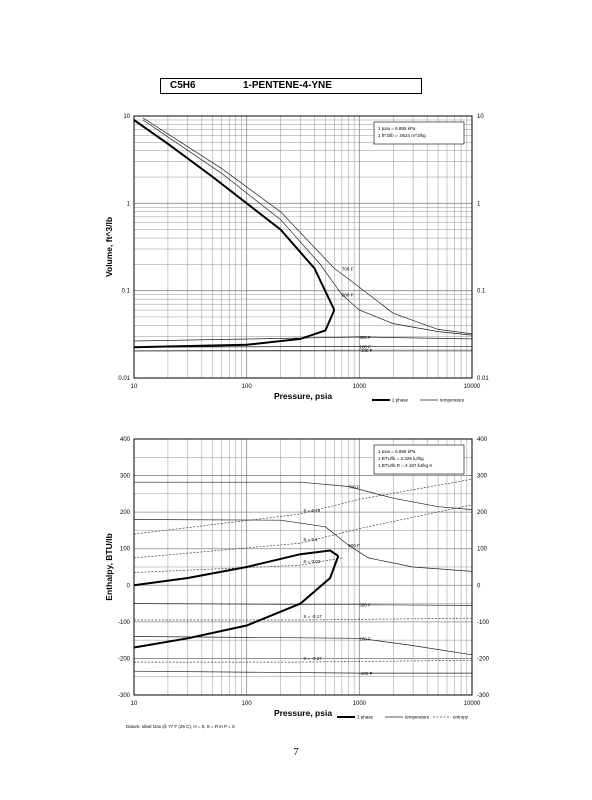  What do you see at coordinates (312, 616) in the screenshot?
I see `entropy-label: S = -0.17` at bounding box center [312, 616].